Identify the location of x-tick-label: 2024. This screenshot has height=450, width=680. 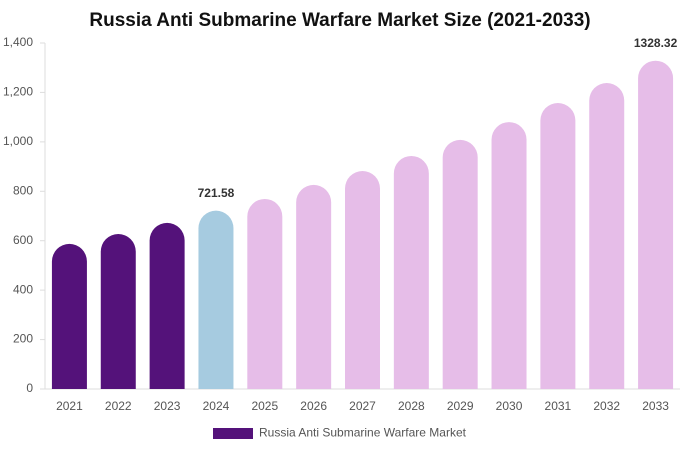
(216, 406).